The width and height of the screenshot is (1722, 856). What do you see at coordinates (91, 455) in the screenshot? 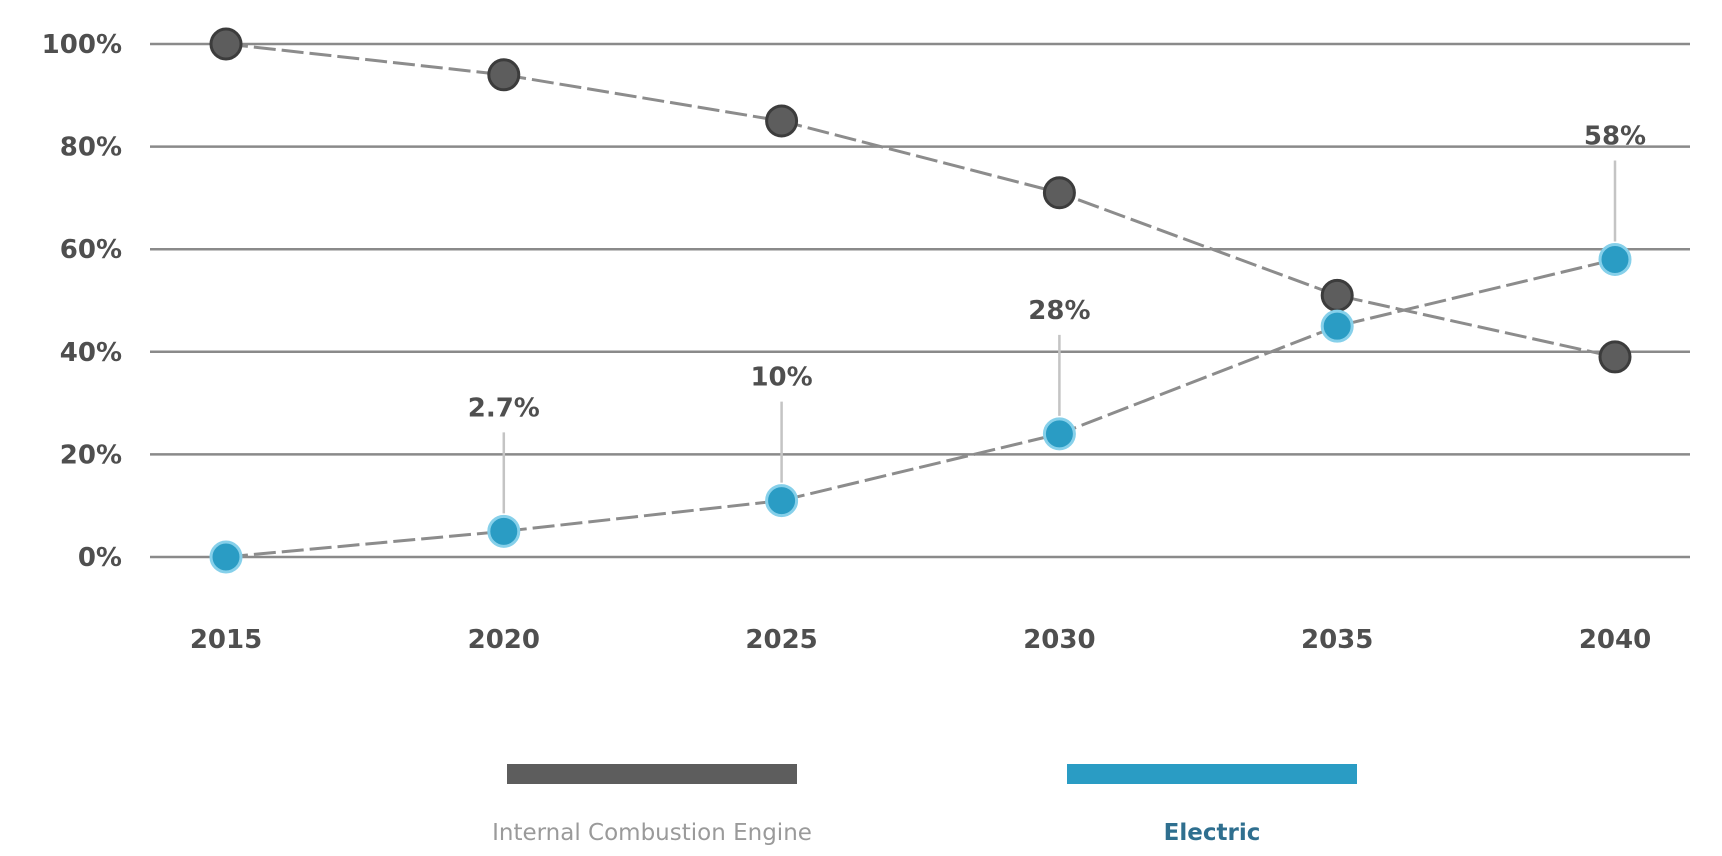
I see `y-tick-label: 20%` at bounding box center [91, 455].